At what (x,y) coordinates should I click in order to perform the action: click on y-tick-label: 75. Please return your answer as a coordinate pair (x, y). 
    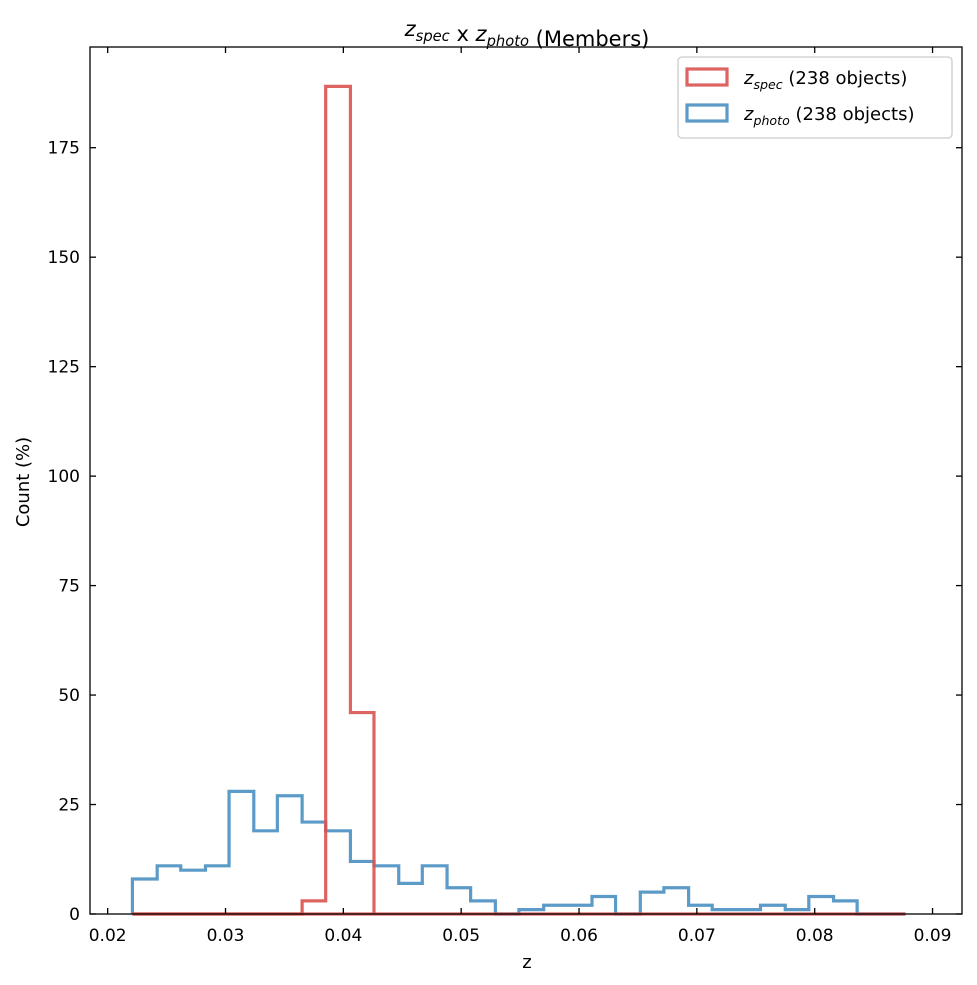
    Looking at the image, I should click on (69, 587).